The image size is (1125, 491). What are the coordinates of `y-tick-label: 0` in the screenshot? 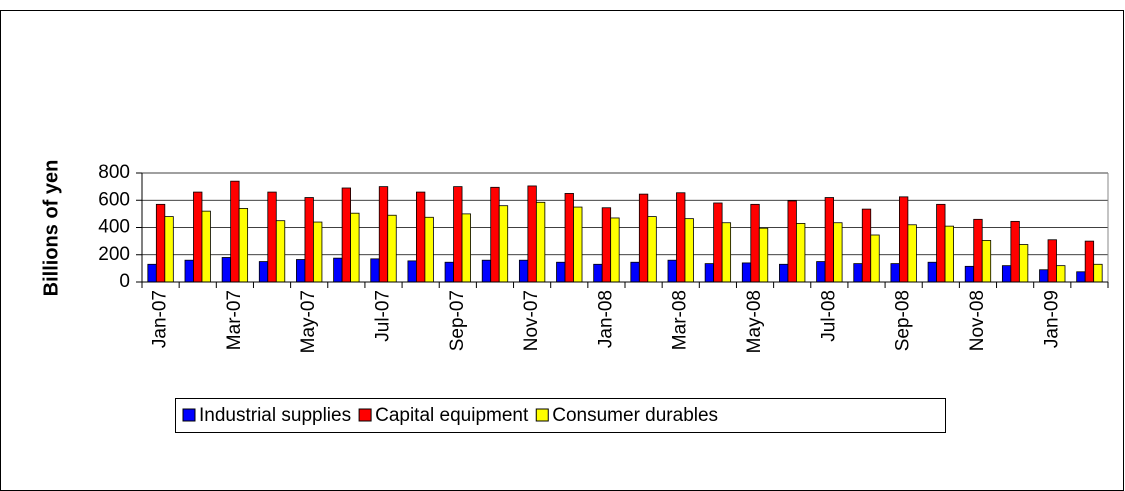 It's located at (124, 281).